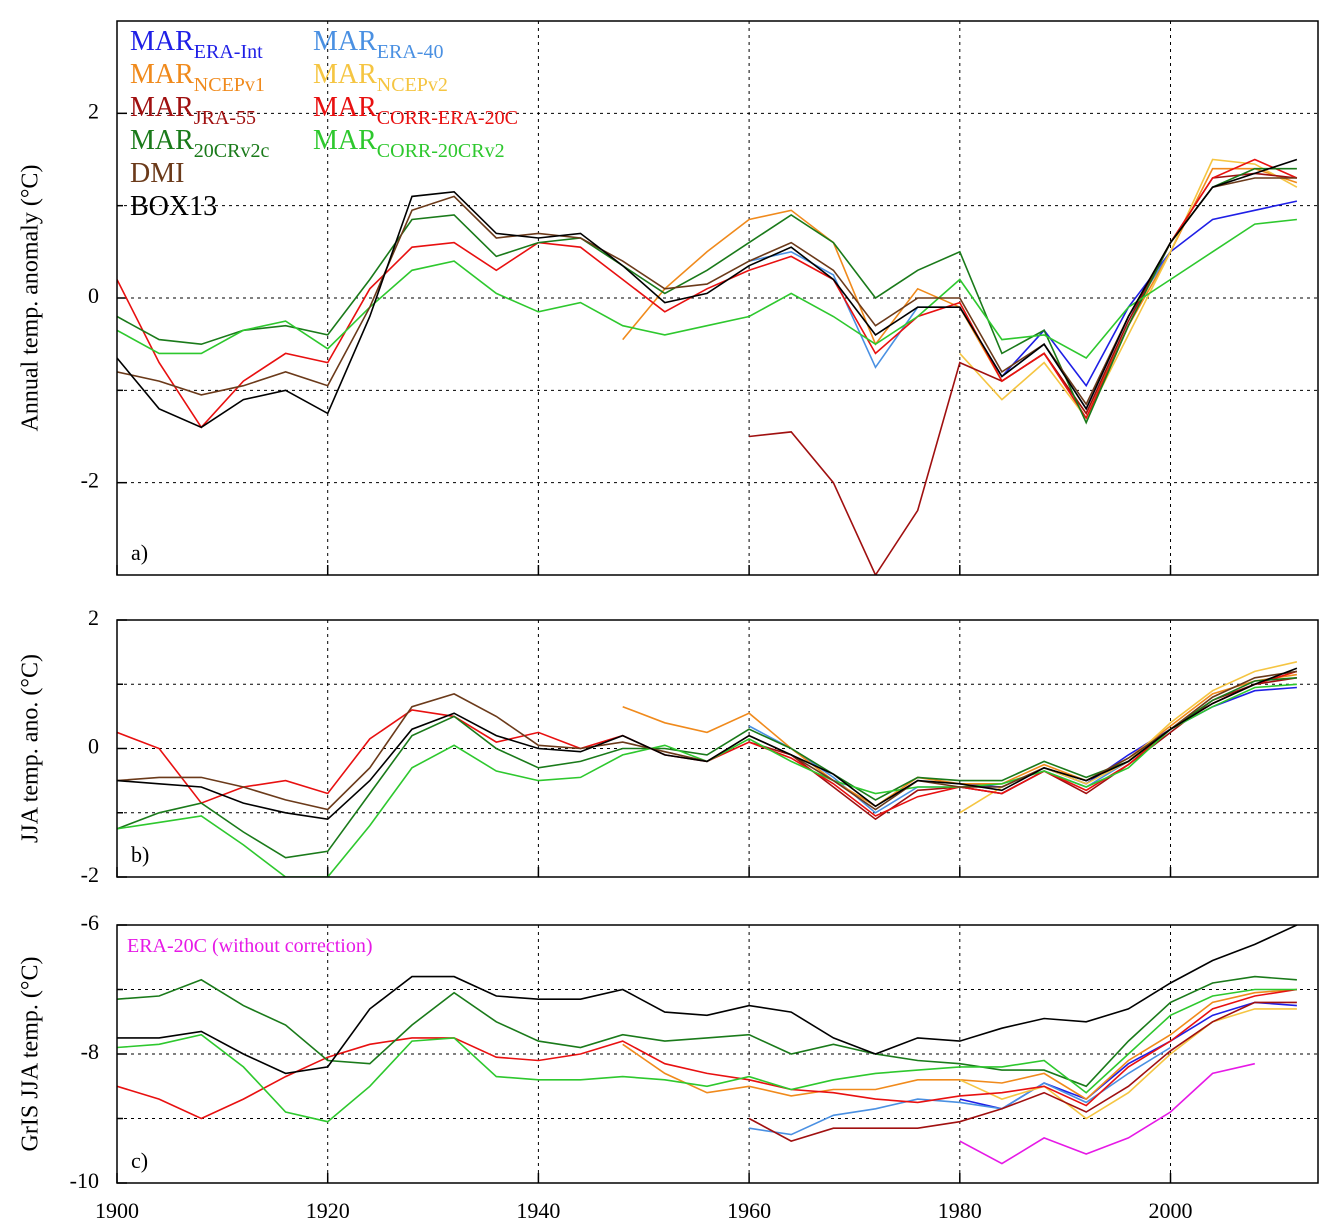  I want to click on x-tick-label: 1920, so click(328, 1210).